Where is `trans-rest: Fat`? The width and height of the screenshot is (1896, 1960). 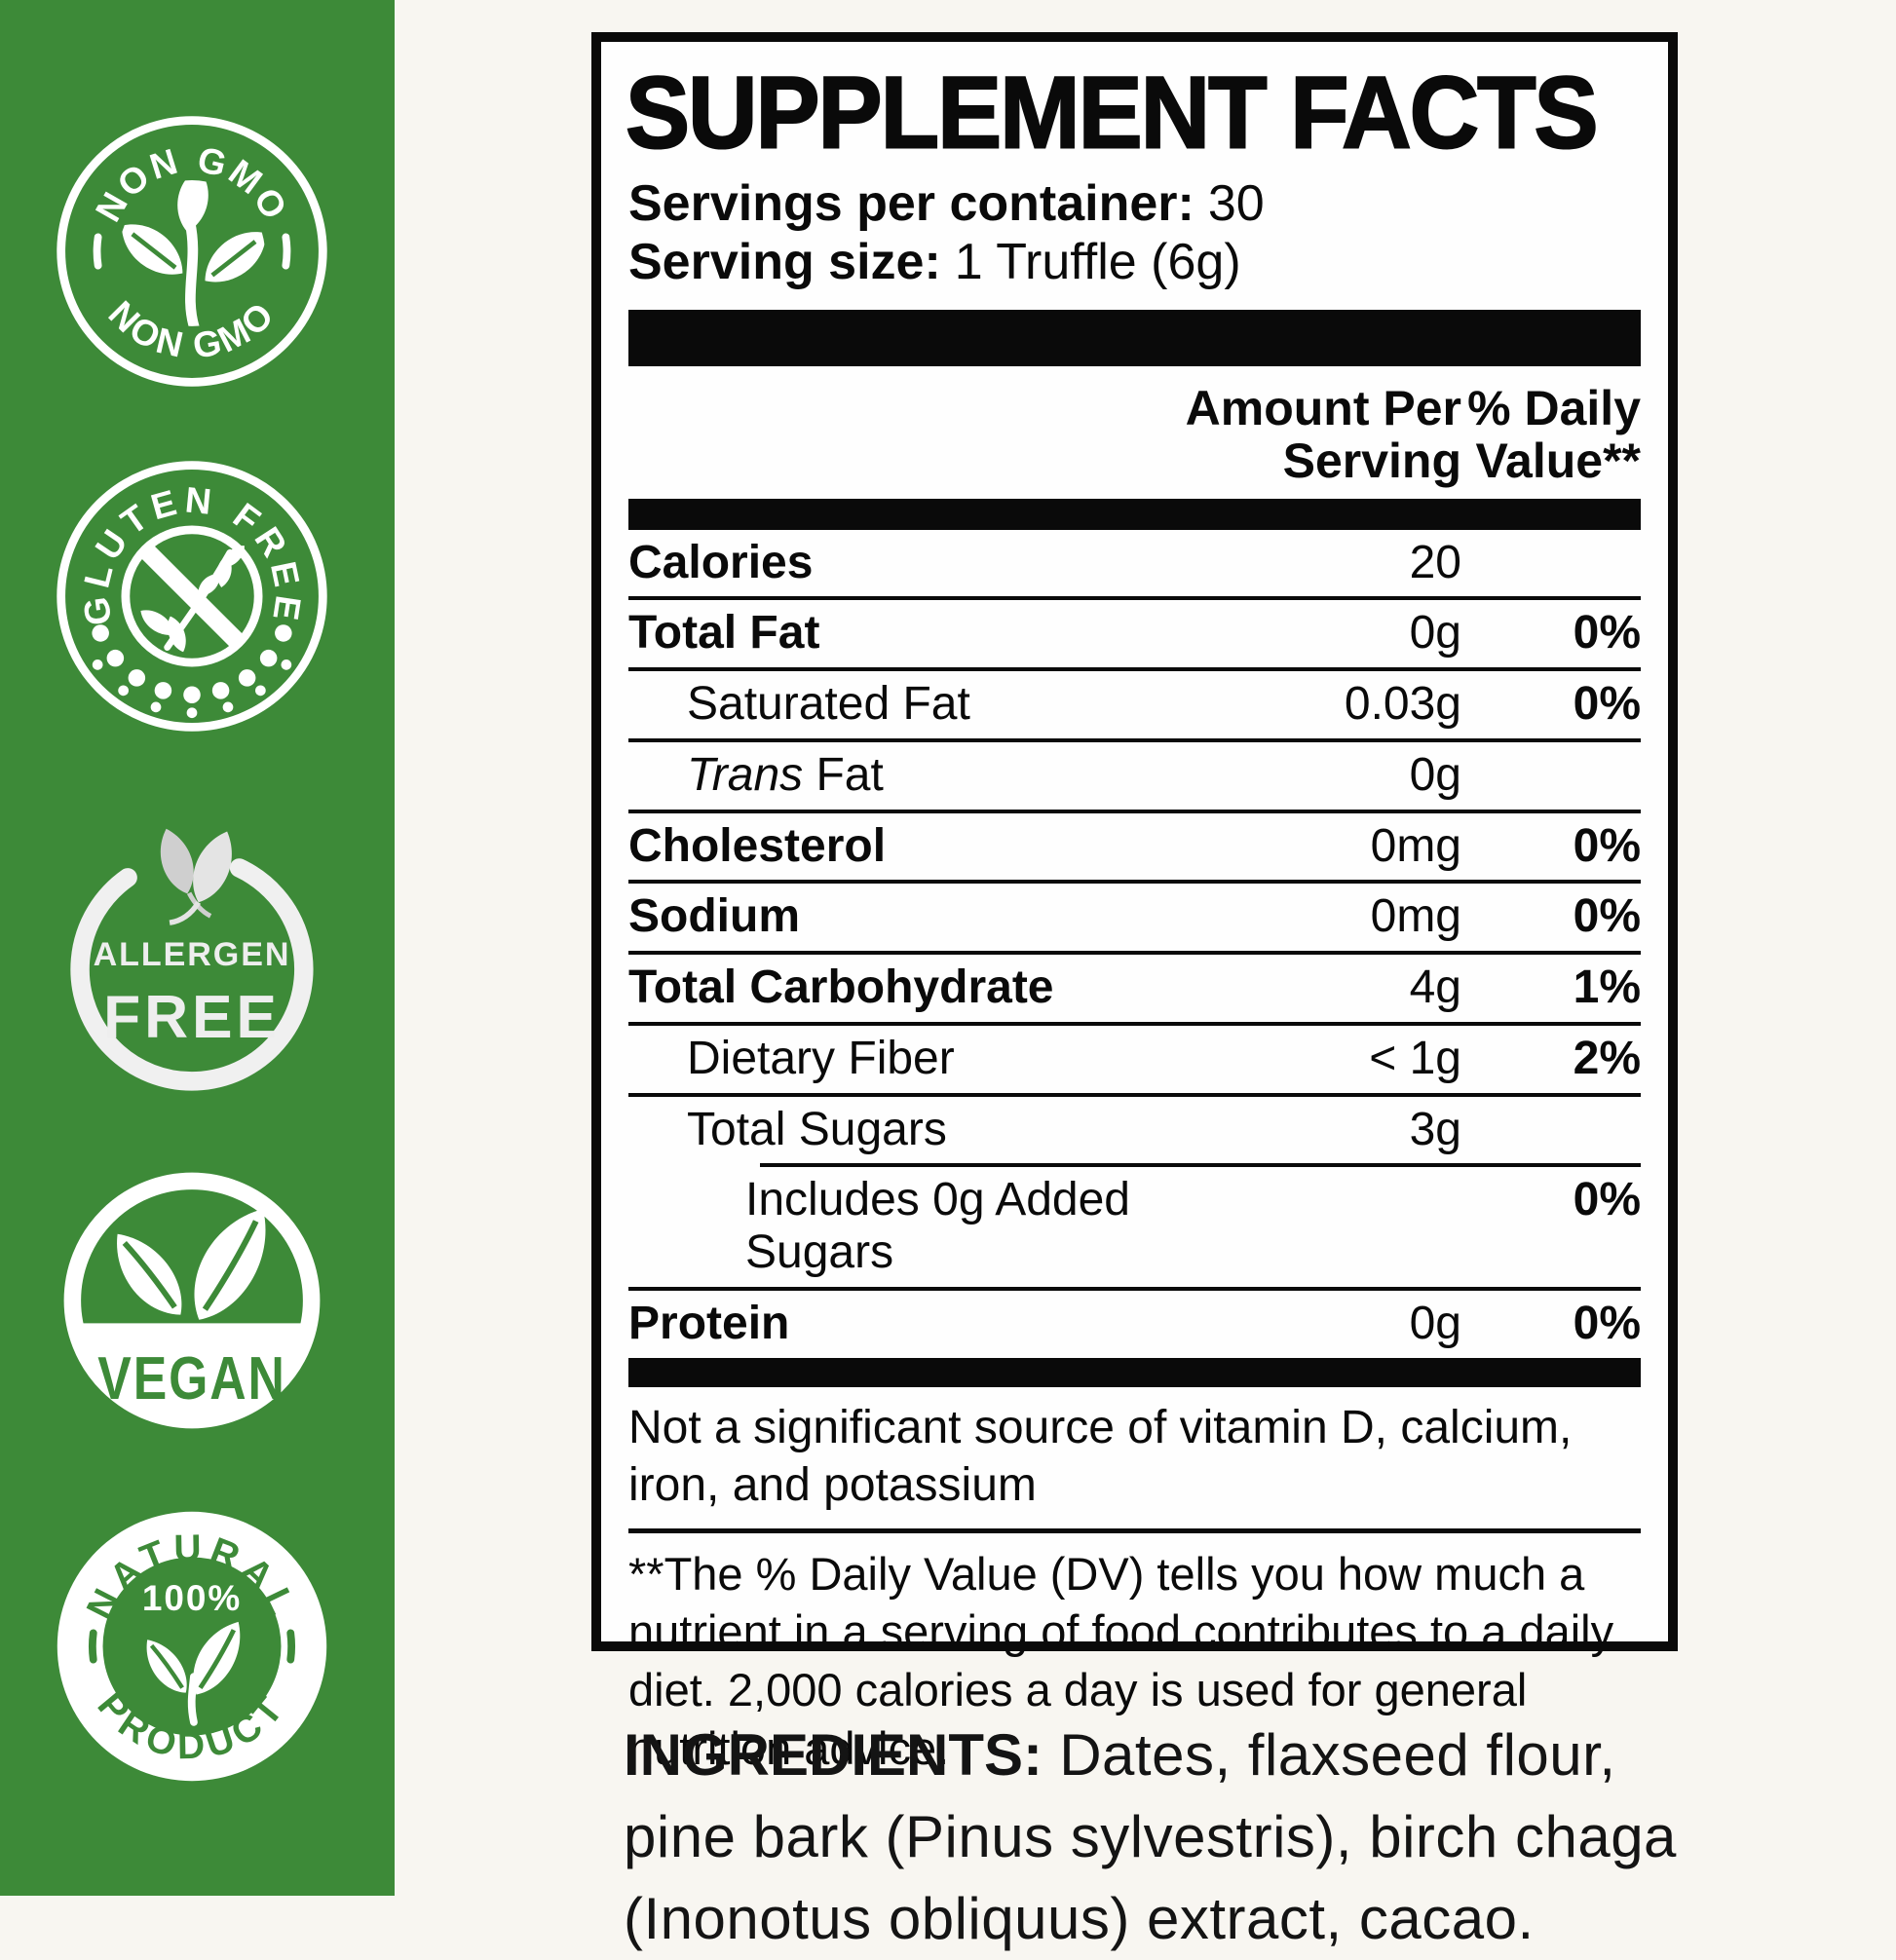
trans-rest: Fat is located at coordinates (844, 775).